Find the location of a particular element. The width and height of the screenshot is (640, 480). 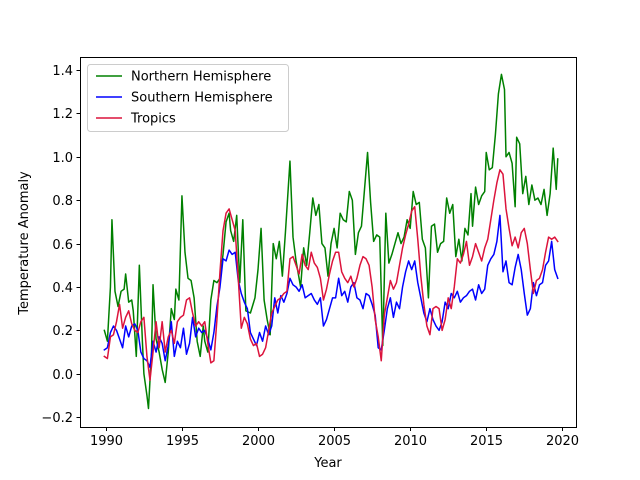

legend-label: Tropics is located at coordinates (153, 119).